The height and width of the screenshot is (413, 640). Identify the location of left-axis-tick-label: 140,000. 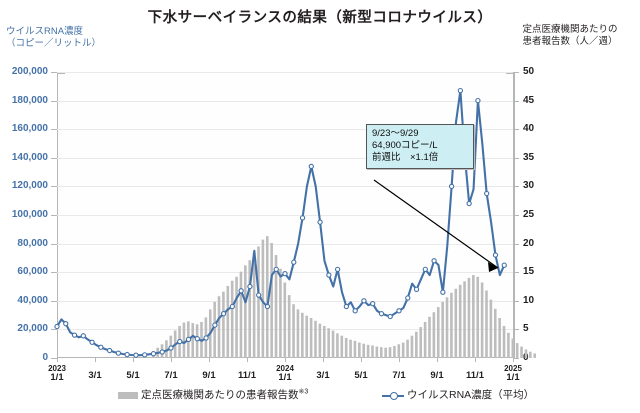
(29, 157).